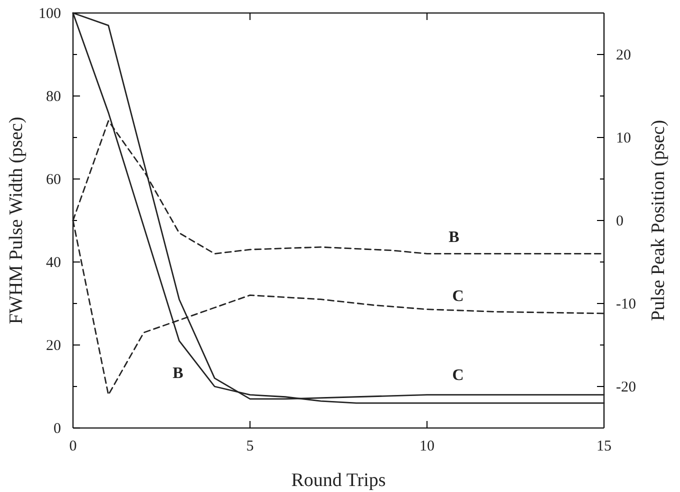  Describe the element at coordinates (623, 138) in the screenshot. I see `y2-tick-label: 10` at that location.